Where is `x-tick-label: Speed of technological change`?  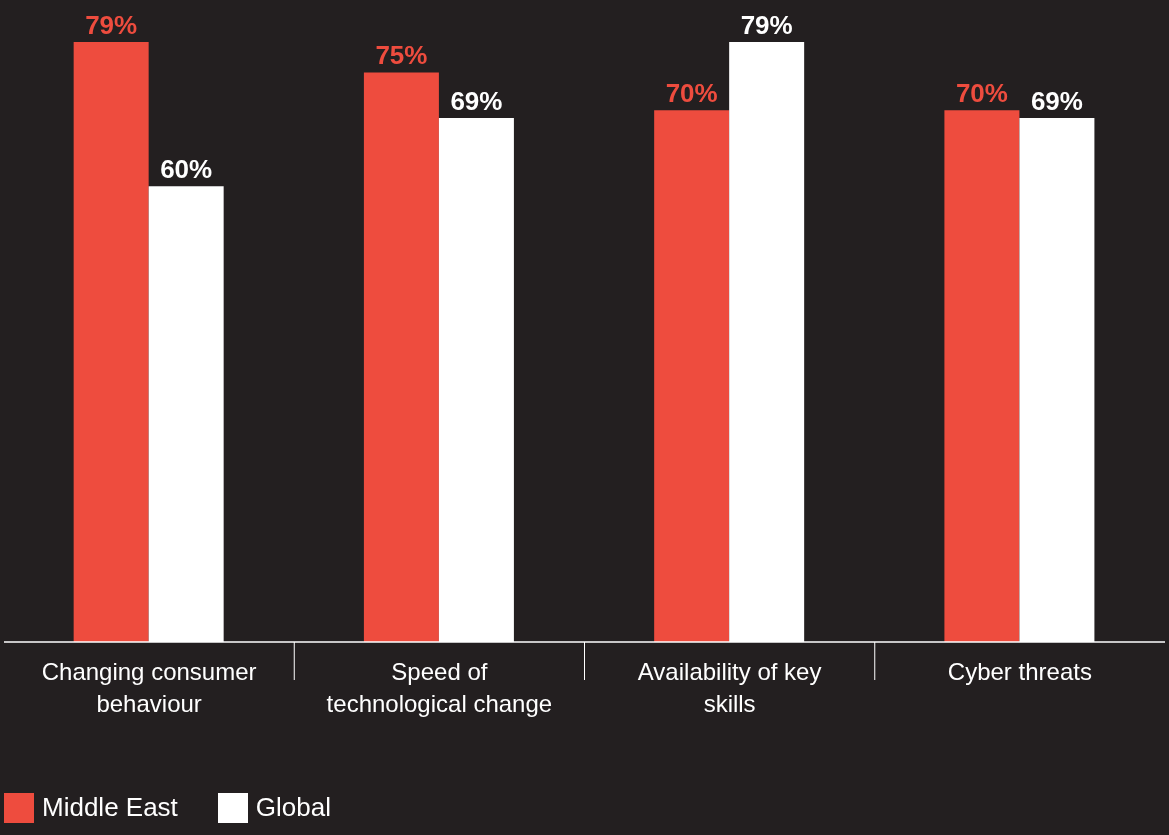
x-tick-label: Speed of technological change is located at coordinates (439, 687).